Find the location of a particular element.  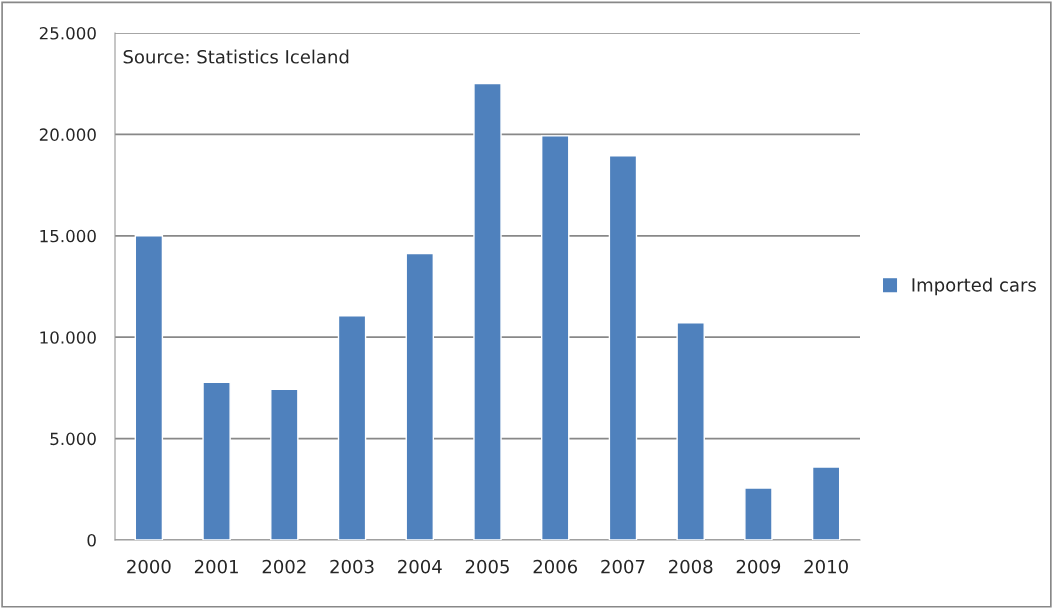

annotation: Source: Statistics Iceland is located at coordinates (236, 56).